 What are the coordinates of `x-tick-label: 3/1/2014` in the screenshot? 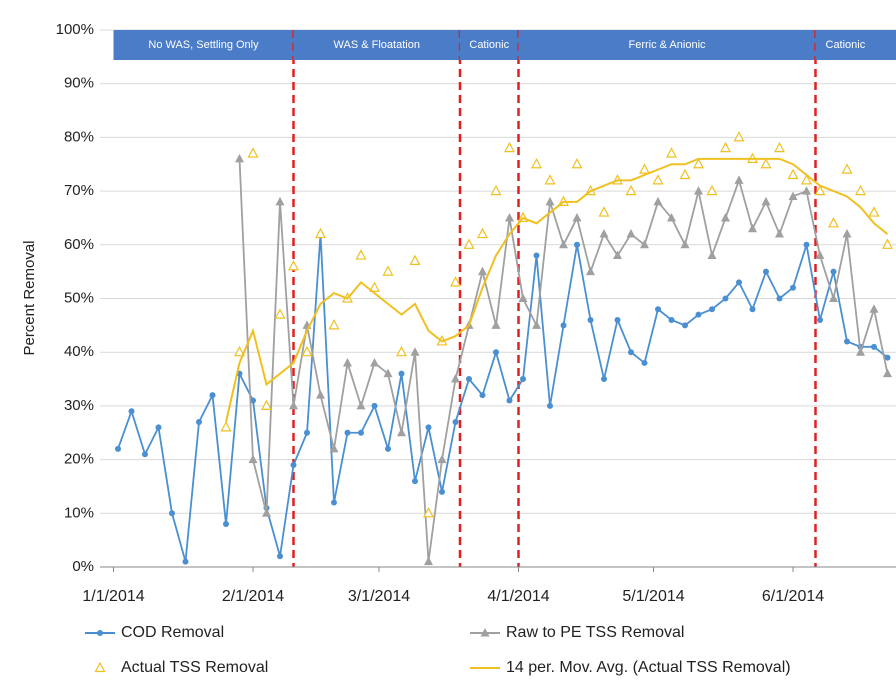 It's located at (379, 596).